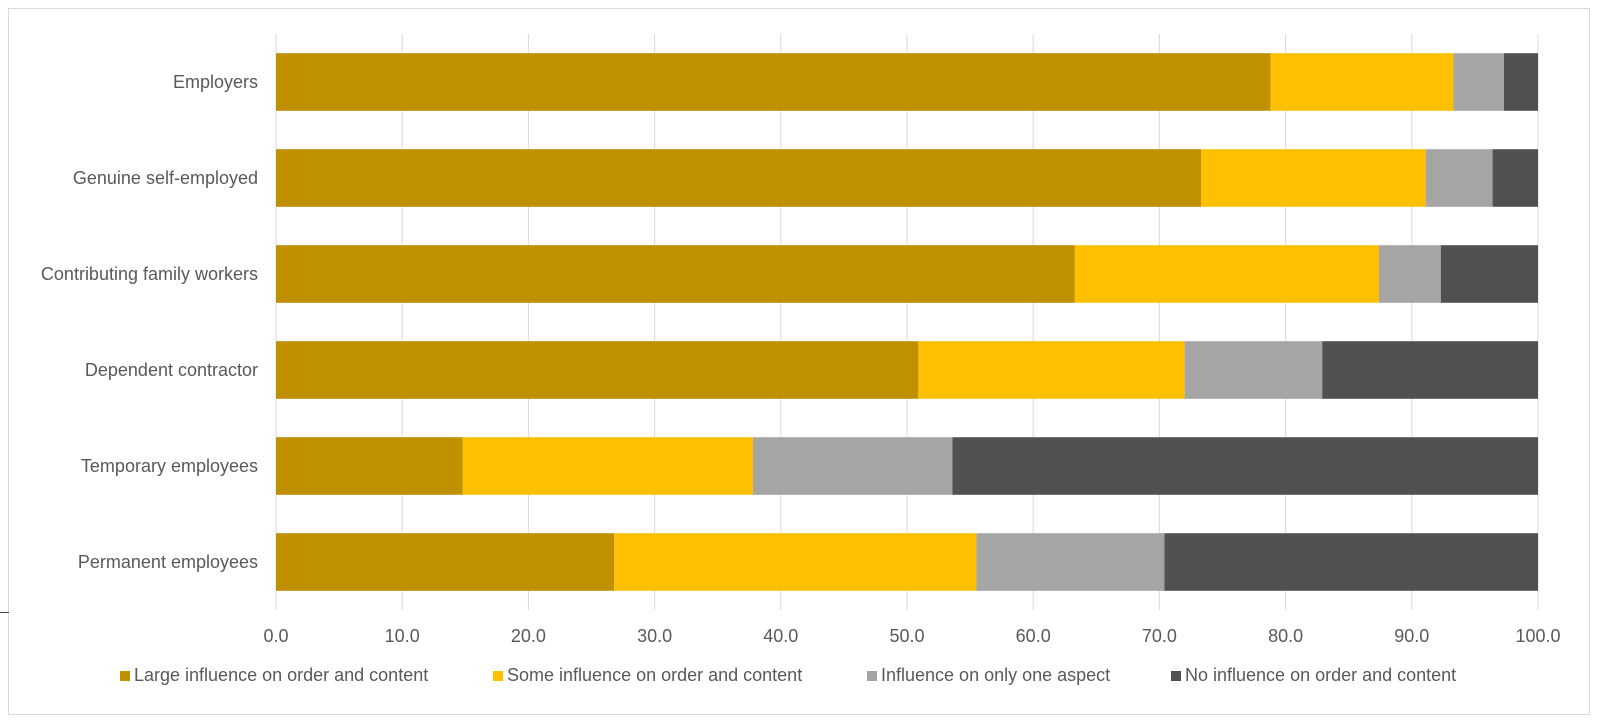 Image resolution: width=1598 pixels, height=723 pixels. What do you see at coordinates (1320, 675) in the screenshot?
I see `legend-label: No influence on order and content` at bounding box center [1320, 675].